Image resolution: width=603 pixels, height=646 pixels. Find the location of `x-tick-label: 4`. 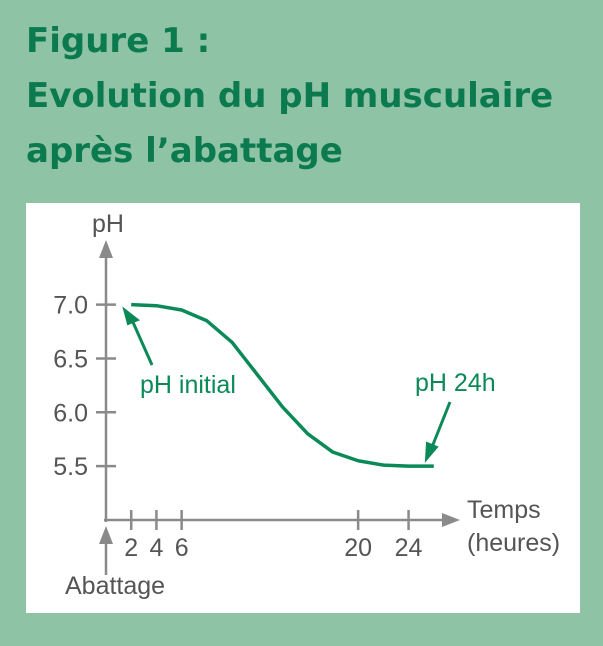

x-tick-label: 4 is located at coordinates (156, 548).